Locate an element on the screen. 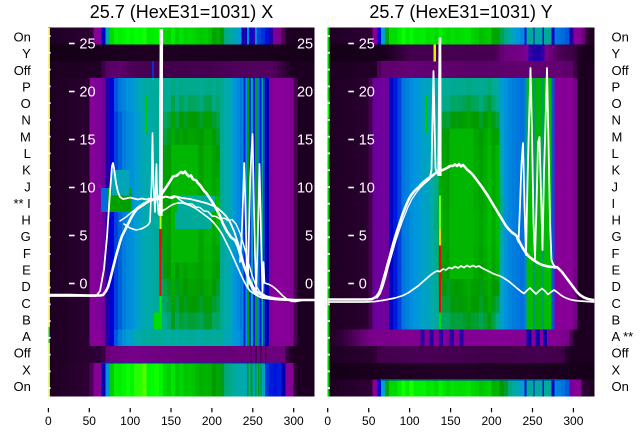 This screenshot has width=640, height=445. svg-text: ** I is located at coordinates (21, 203).